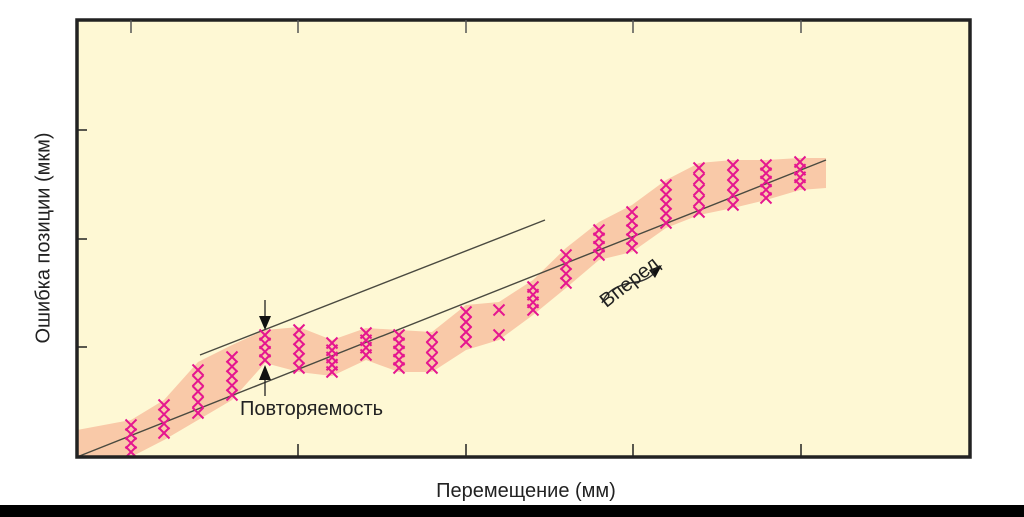 The height and width of the screenshot is (517, 1024). Describe the element at coordinates (312, 409) in the screenshot. I see `repeatability-annotation: Повторяемость` at that location.